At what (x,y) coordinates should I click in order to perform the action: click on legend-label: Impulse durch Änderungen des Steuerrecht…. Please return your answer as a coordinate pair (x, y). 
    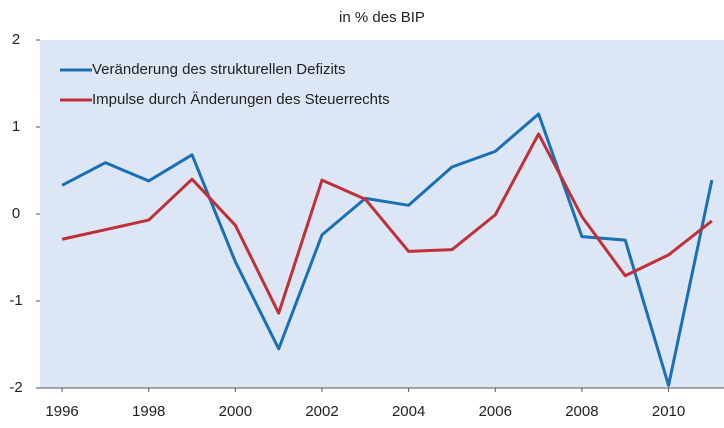
    Looking at the image, I should click on (241, 99).